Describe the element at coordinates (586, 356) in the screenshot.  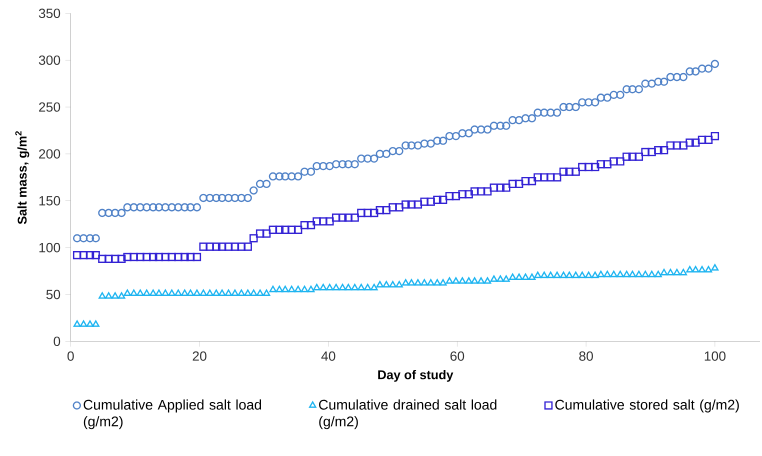
I see `x-tick-label: 80` at that location.